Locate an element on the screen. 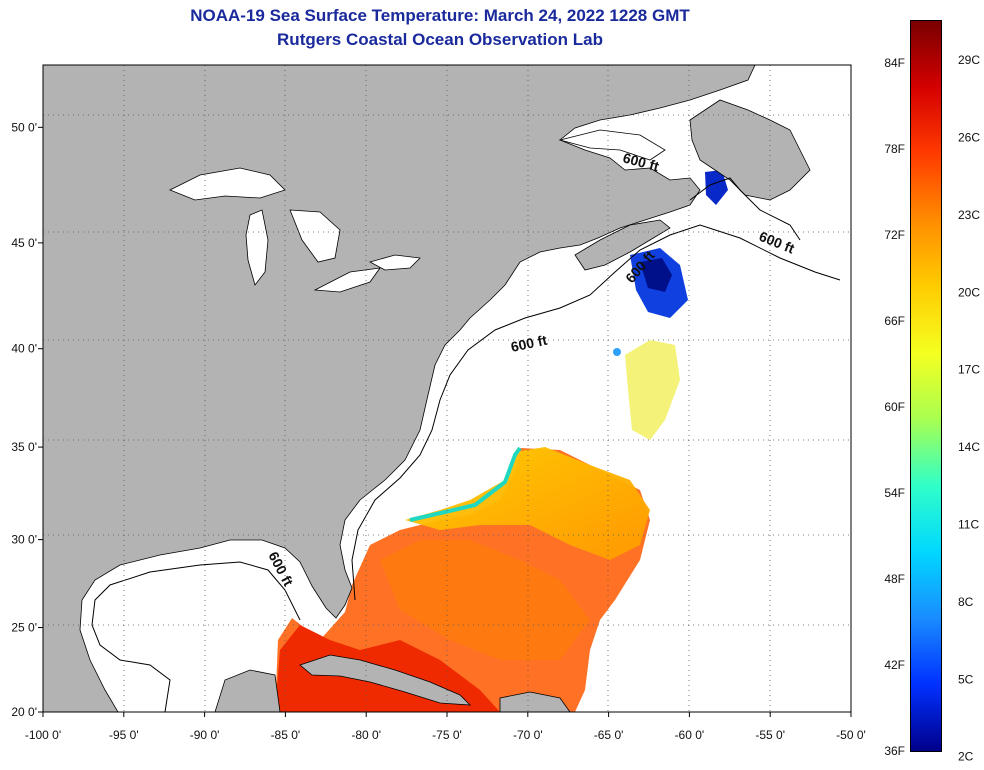  colorbar-f-label: 48F is located at coordinates (894, 579).